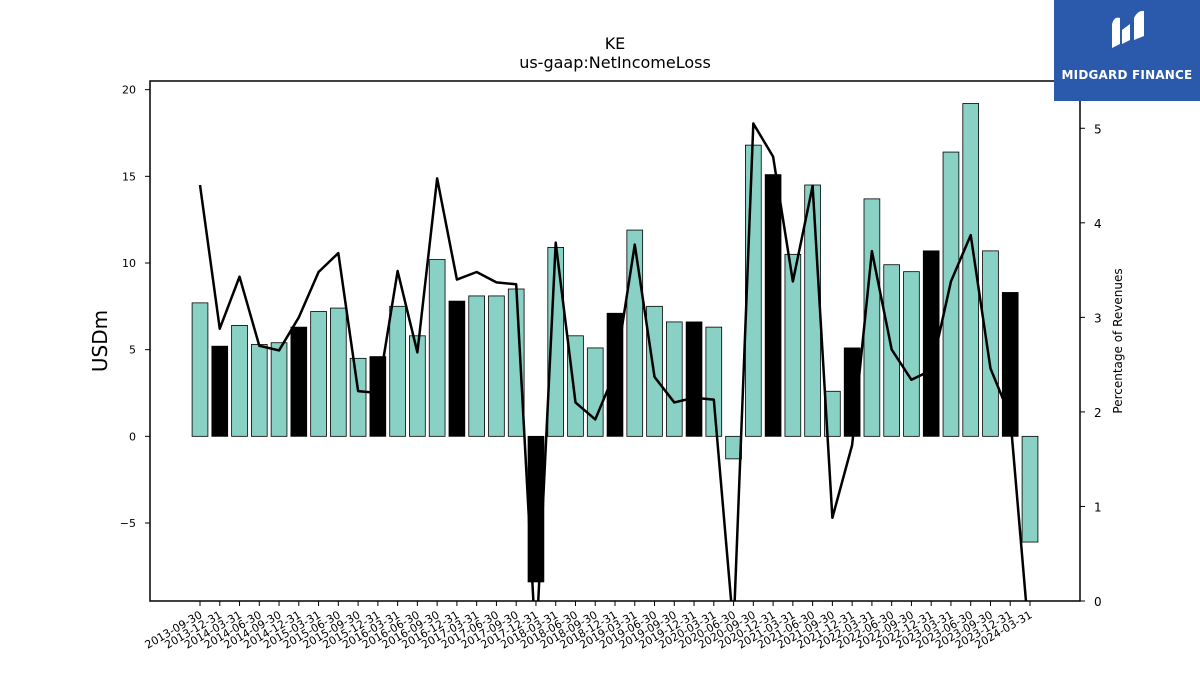  Describe the element at coordinates (1098, 507) in the screenshot. I see `y2-tick-label: 1` at that location.